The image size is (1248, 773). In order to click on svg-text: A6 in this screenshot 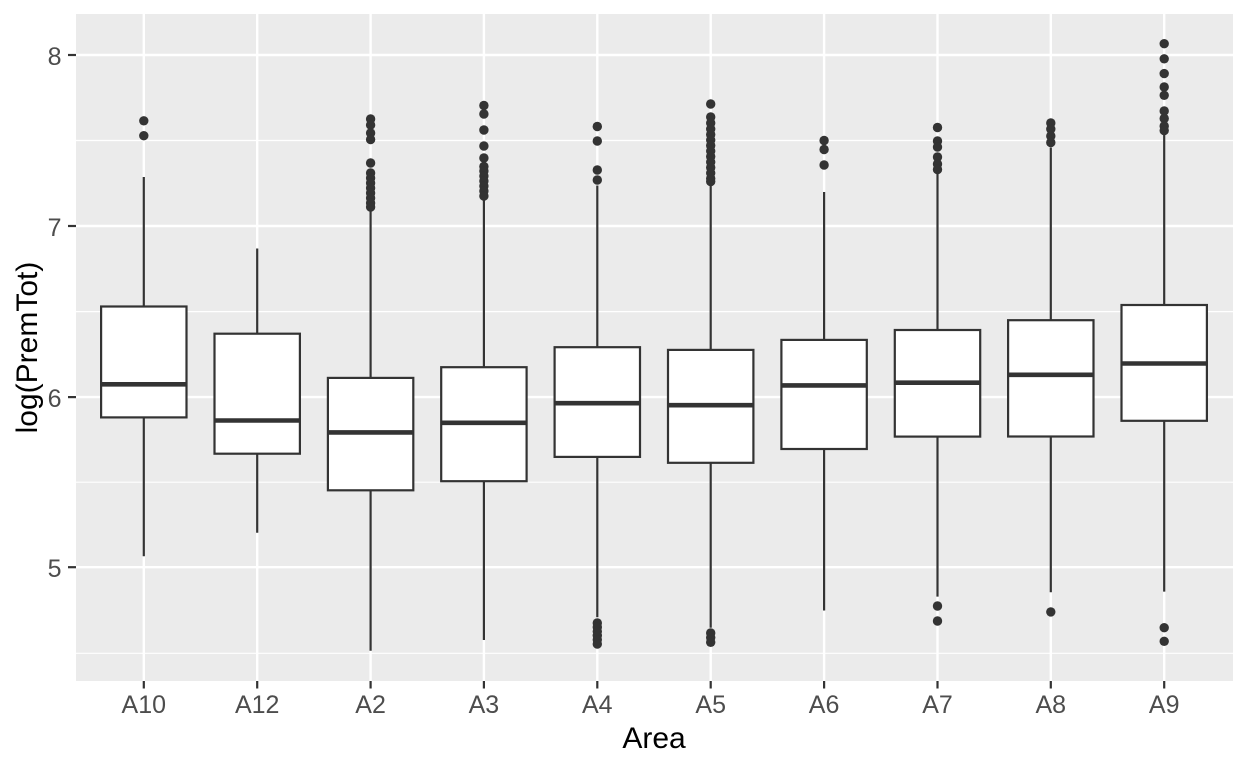, I will do `click(824, 705)`.